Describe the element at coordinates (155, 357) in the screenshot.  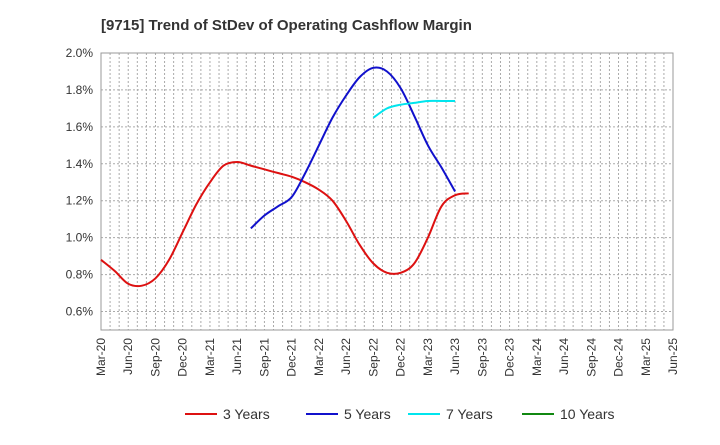
I see `x-tick-label: Sep-20` at that location.